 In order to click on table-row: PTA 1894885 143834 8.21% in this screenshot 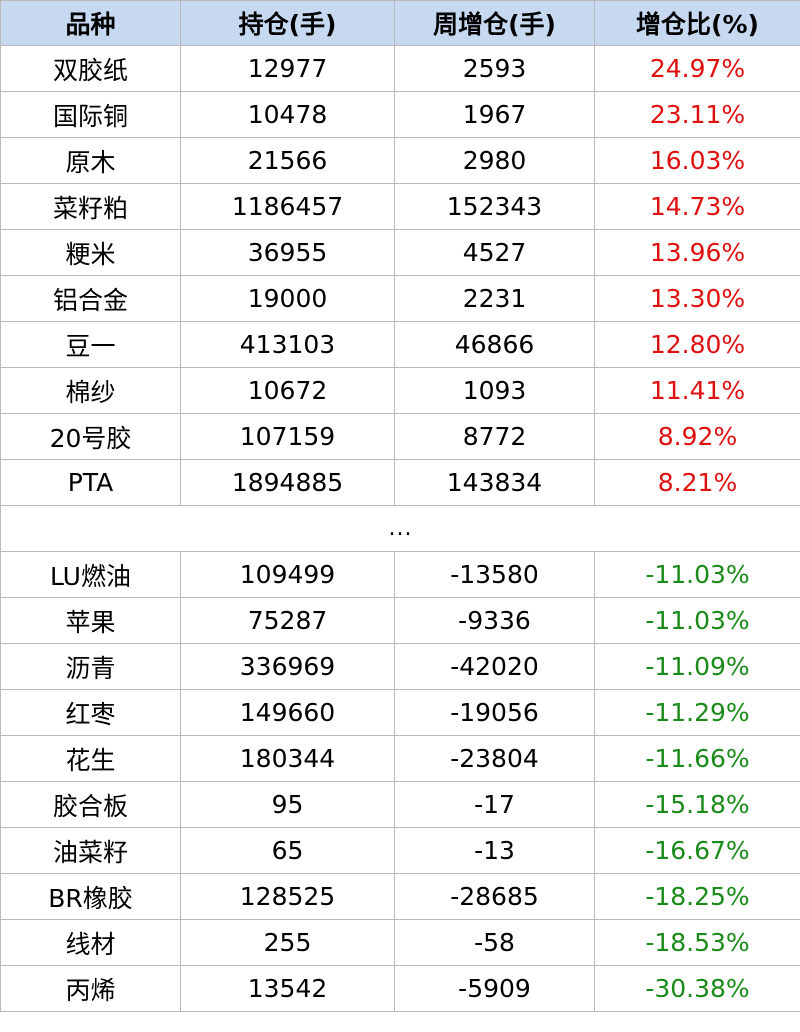, I will do `click(400, 482)`.